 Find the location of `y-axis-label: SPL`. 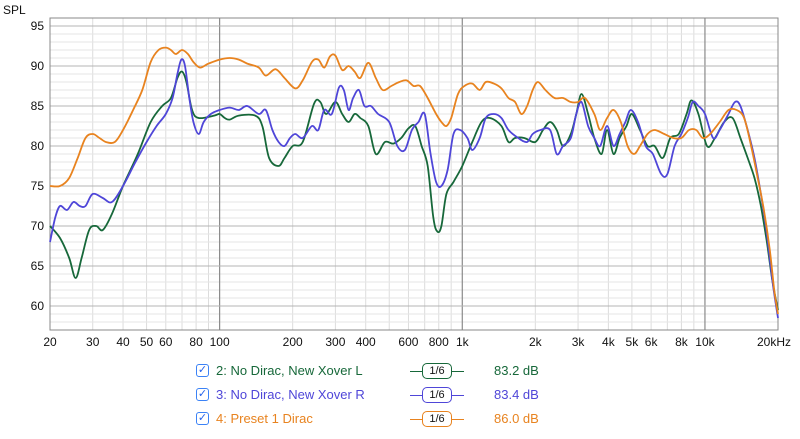

y-axis-label: SPL is located at coordinates (14, 10).